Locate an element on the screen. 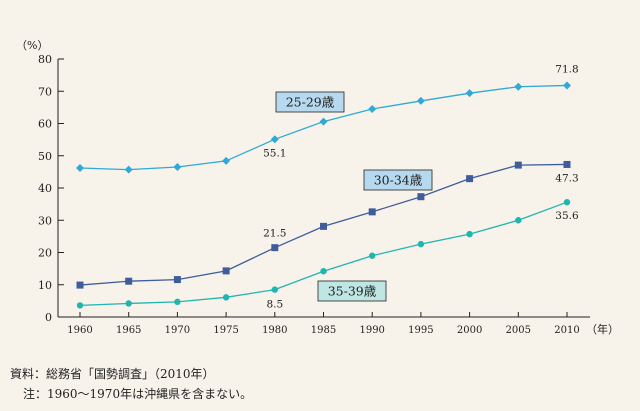 Image resolution: width=640 pixels, height=411 pixels. series-name-label: 30-34歳 is located at coordinates (398, 180).